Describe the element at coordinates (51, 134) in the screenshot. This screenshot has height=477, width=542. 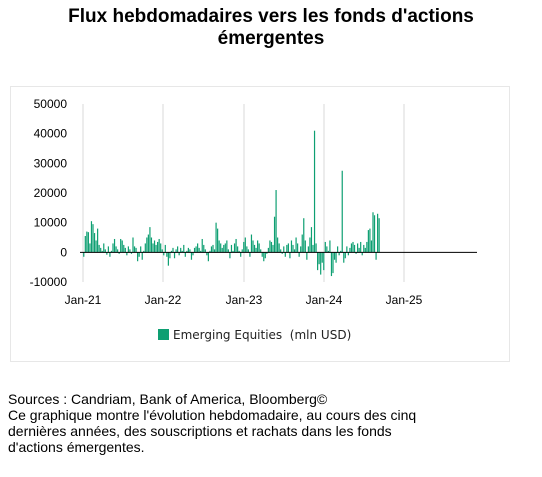
I see `y-tick-label: 40000` at that location.